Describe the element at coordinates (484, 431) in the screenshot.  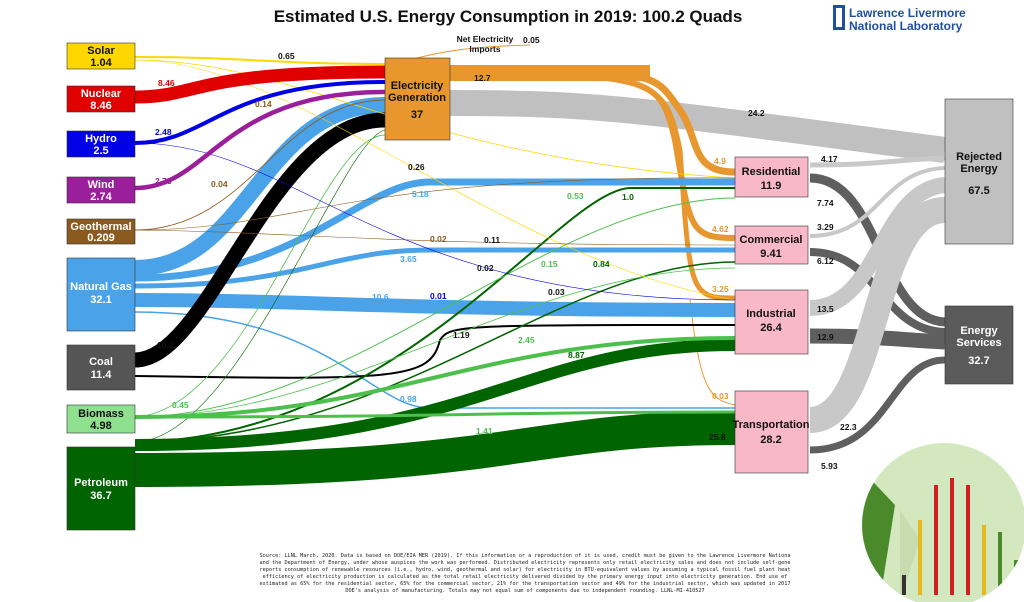
I see `label-bio-trans: 1.41` at that location.